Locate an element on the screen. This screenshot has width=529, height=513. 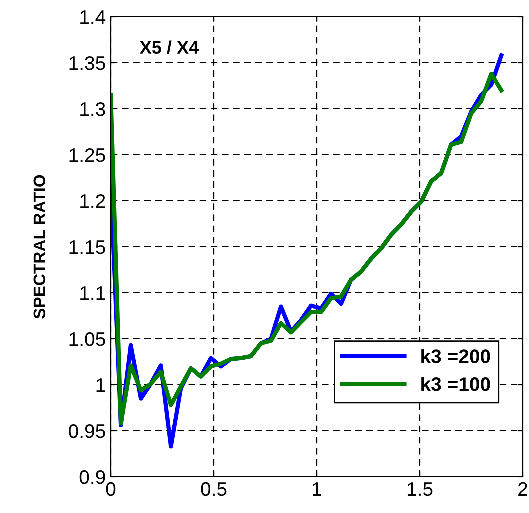
x-tick-label: 0 is located at coordinates (111, 489).